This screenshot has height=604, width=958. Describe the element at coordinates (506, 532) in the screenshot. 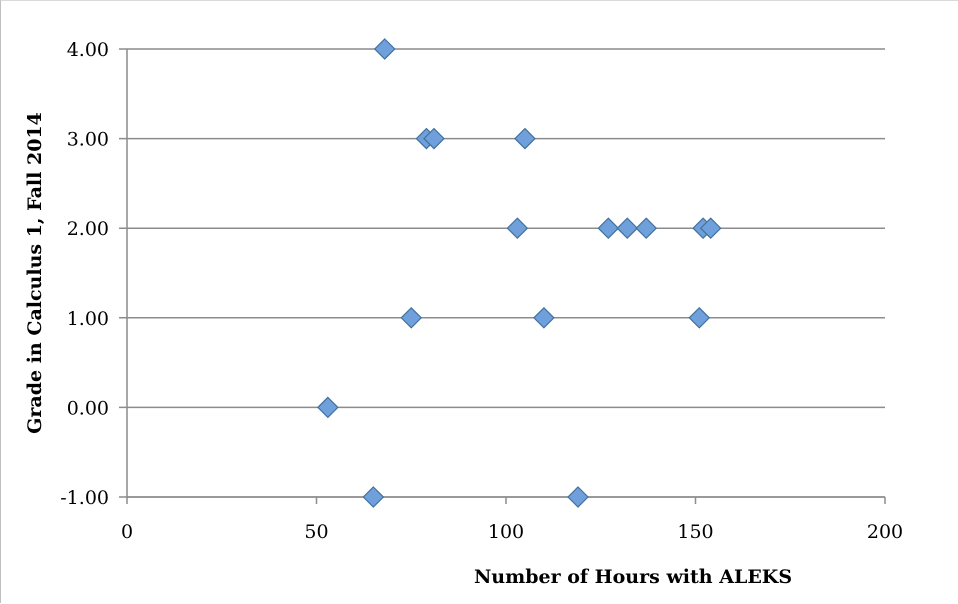

I see `x-tick-label: 100` at that location.